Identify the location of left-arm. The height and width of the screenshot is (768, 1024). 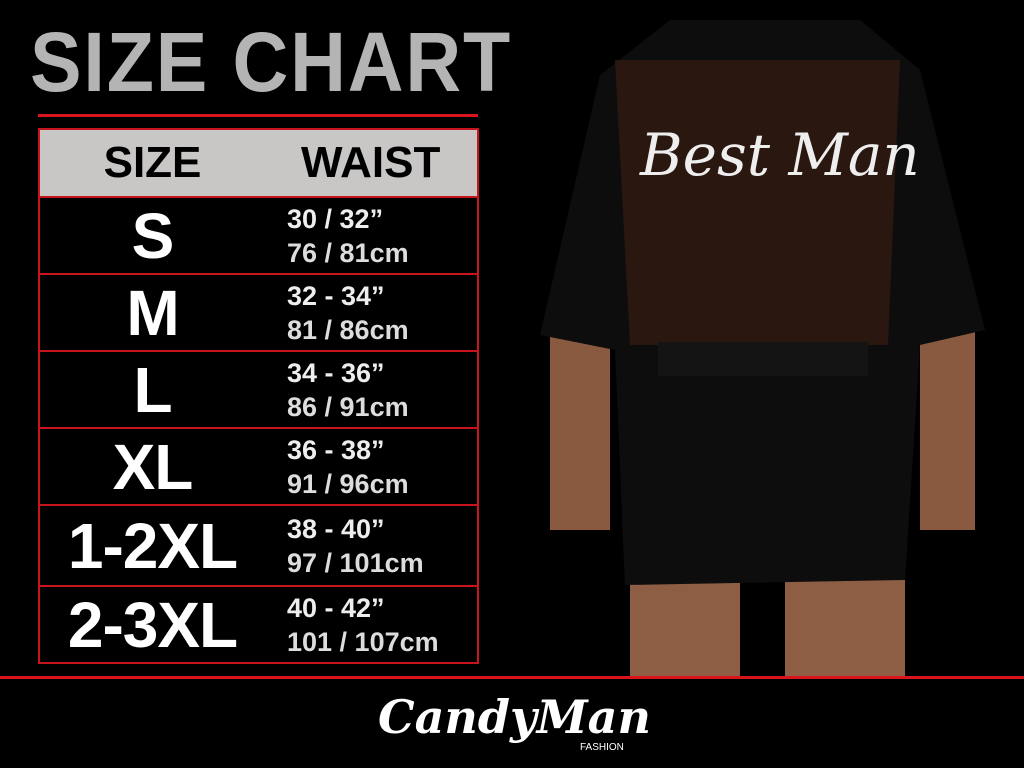
(580, 430).